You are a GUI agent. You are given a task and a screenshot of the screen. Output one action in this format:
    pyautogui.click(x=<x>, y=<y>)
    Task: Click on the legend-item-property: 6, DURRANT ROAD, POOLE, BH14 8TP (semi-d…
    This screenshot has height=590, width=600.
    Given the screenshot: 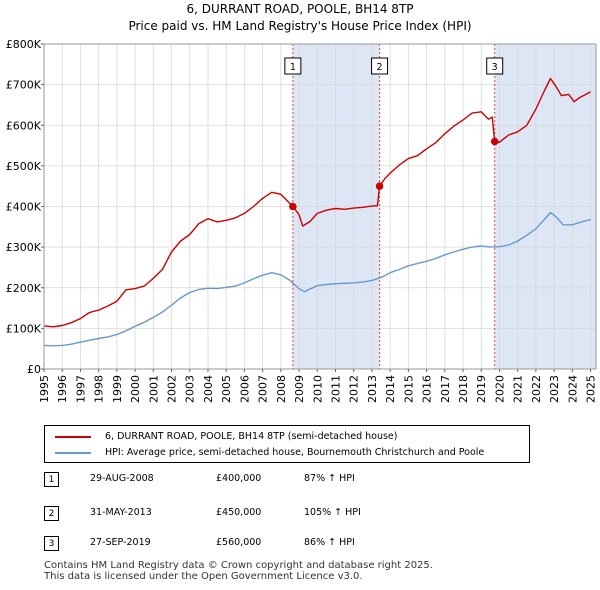 What is the action you would take?
    pyautogui.click(x=226, y=436)
    